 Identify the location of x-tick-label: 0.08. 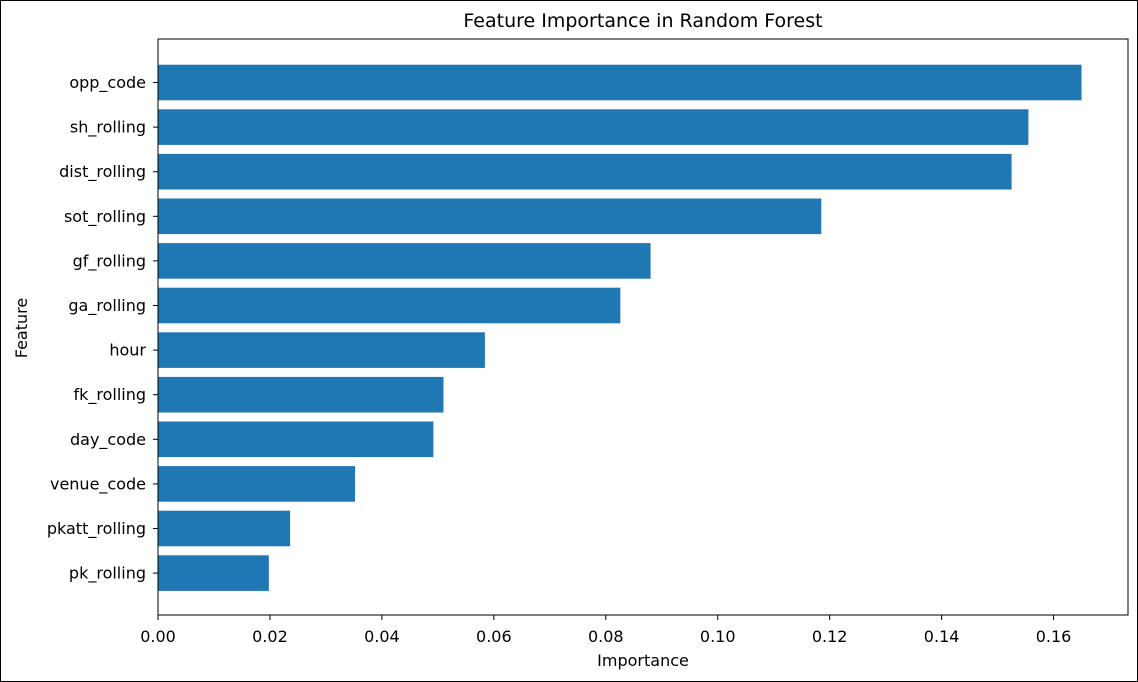
(606, 636).